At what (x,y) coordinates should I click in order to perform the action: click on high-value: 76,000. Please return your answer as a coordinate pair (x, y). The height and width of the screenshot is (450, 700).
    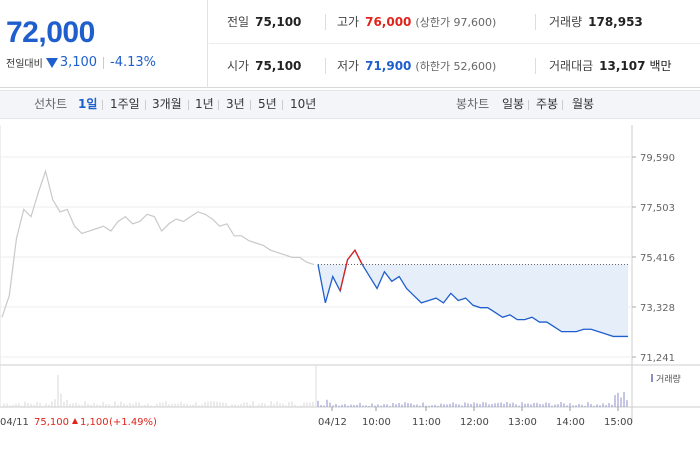
    Looking at the image, I should click on (388, 22).